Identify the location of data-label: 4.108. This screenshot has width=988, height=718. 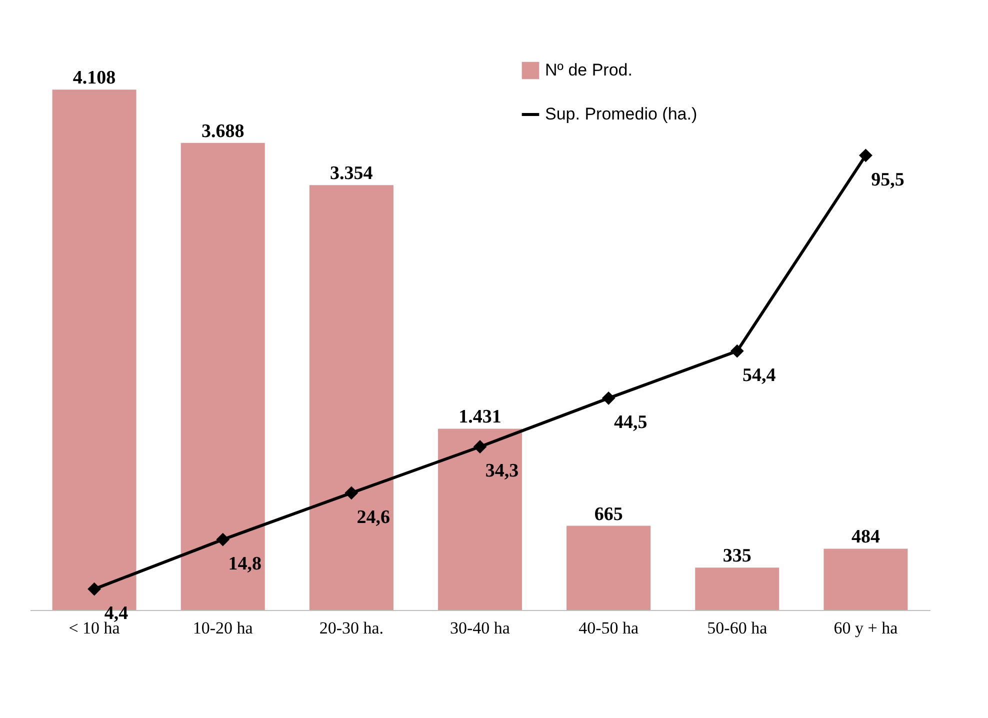
(94, 78).